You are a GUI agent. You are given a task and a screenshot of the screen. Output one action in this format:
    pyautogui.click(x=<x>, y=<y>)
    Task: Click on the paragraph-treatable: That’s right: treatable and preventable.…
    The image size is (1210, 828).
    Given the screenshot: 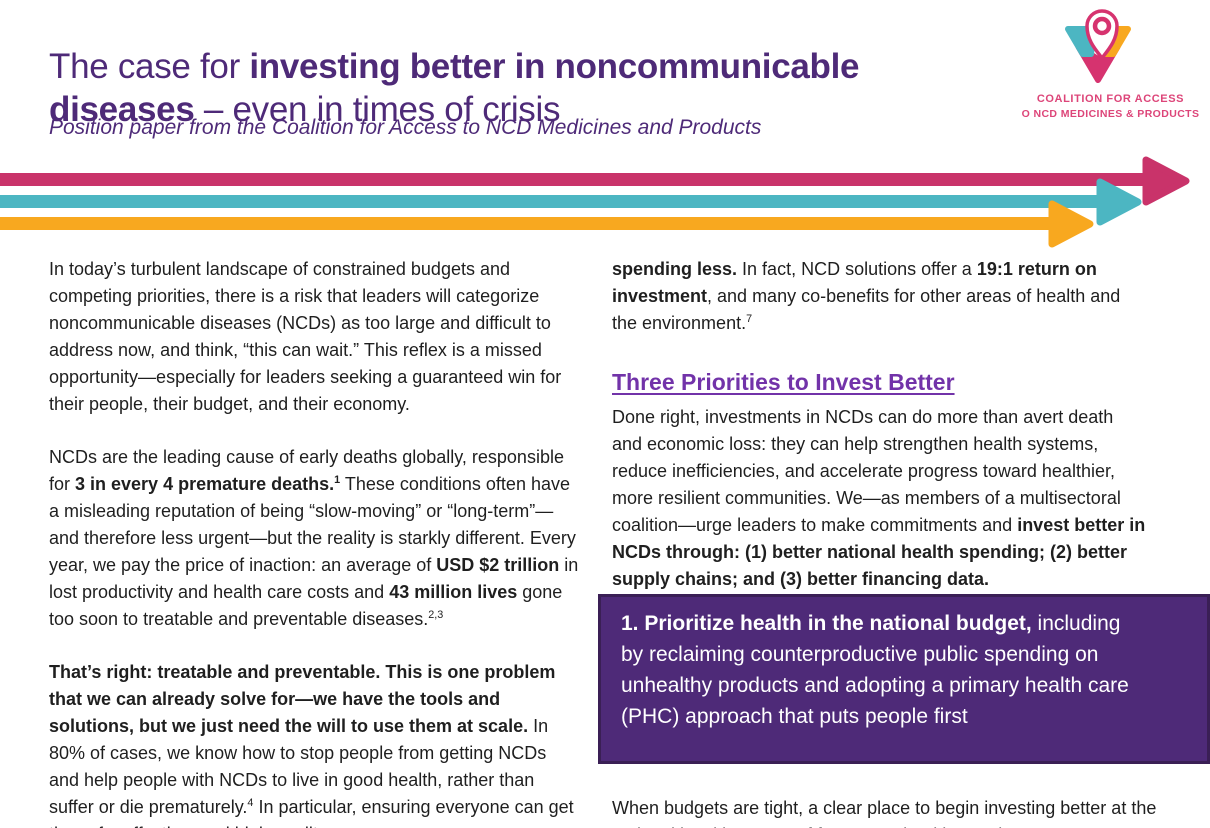 What is the action you would take?
    pyautogui.click(x=311, y=745)
    